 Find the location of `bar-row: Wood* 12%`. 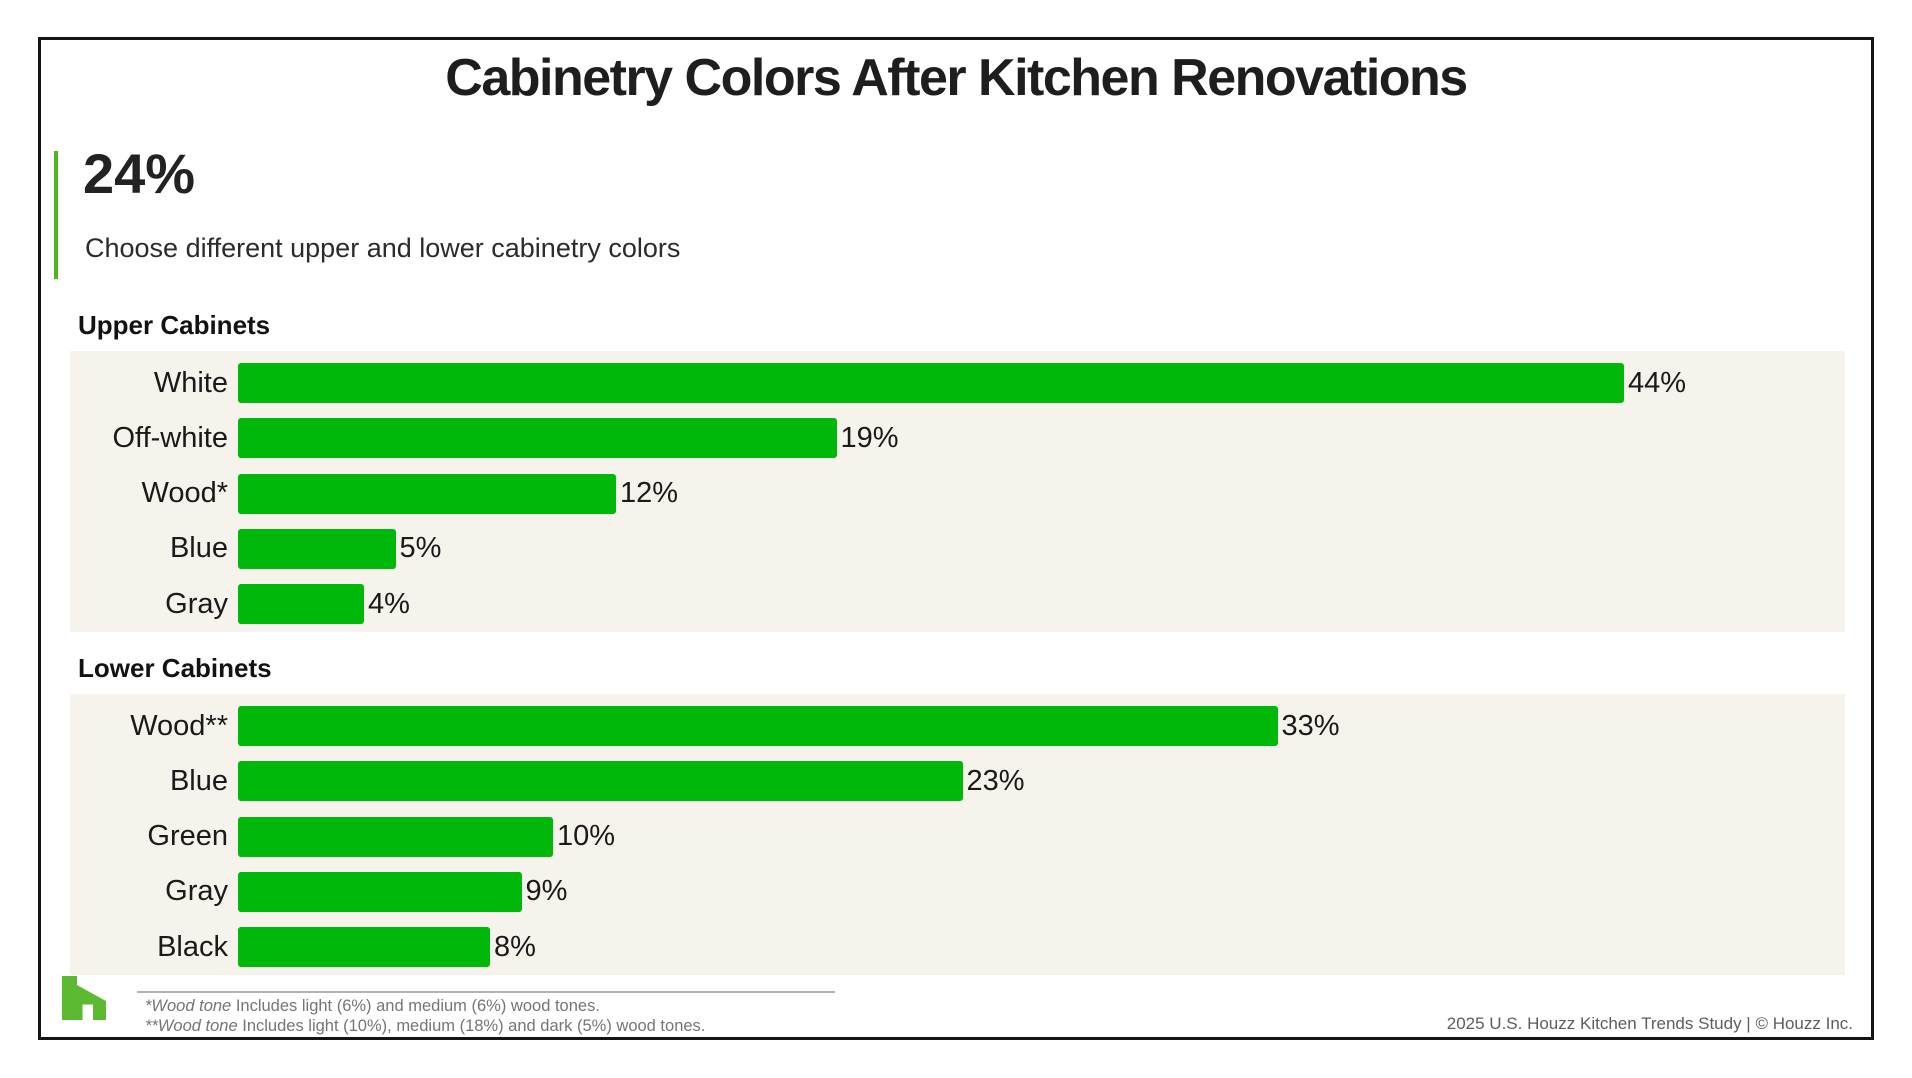

bar-row: Wood* 12% is located at coordinates (957, 493).